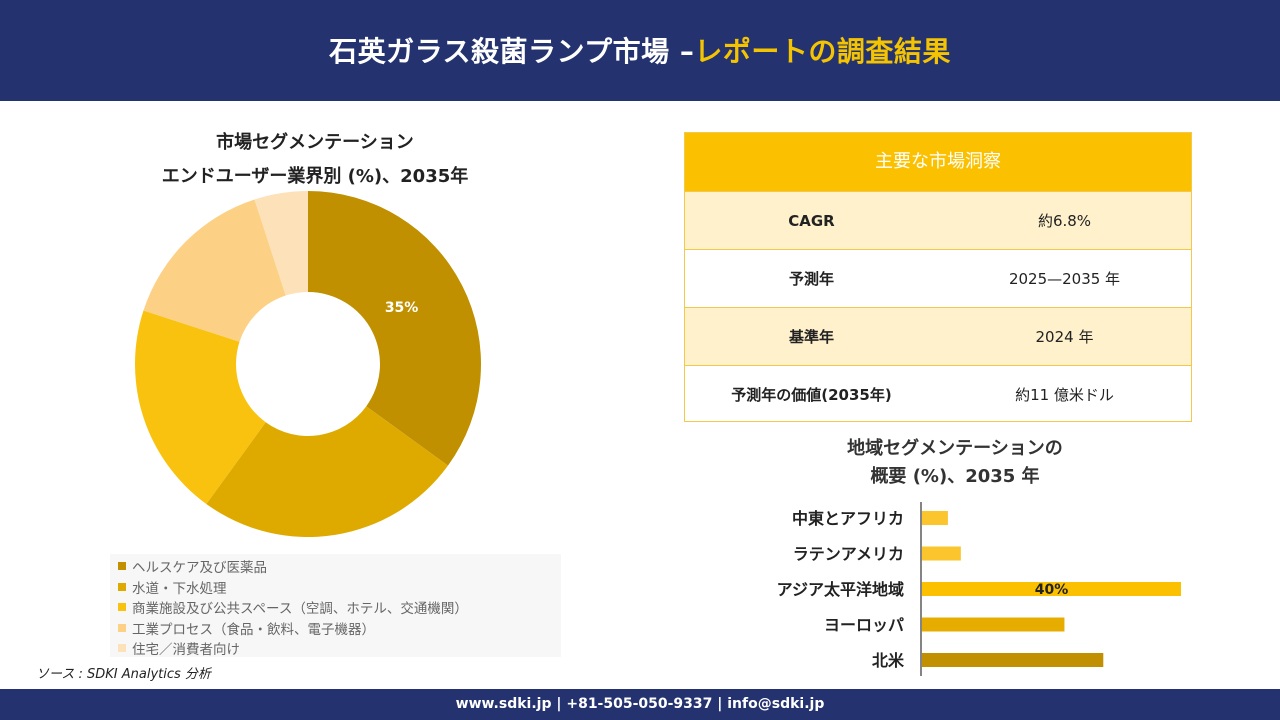 The height and width of the screenshot is (720, 1280). I want to click on insights-value: 2025—2035 年, so click(1064, 279).